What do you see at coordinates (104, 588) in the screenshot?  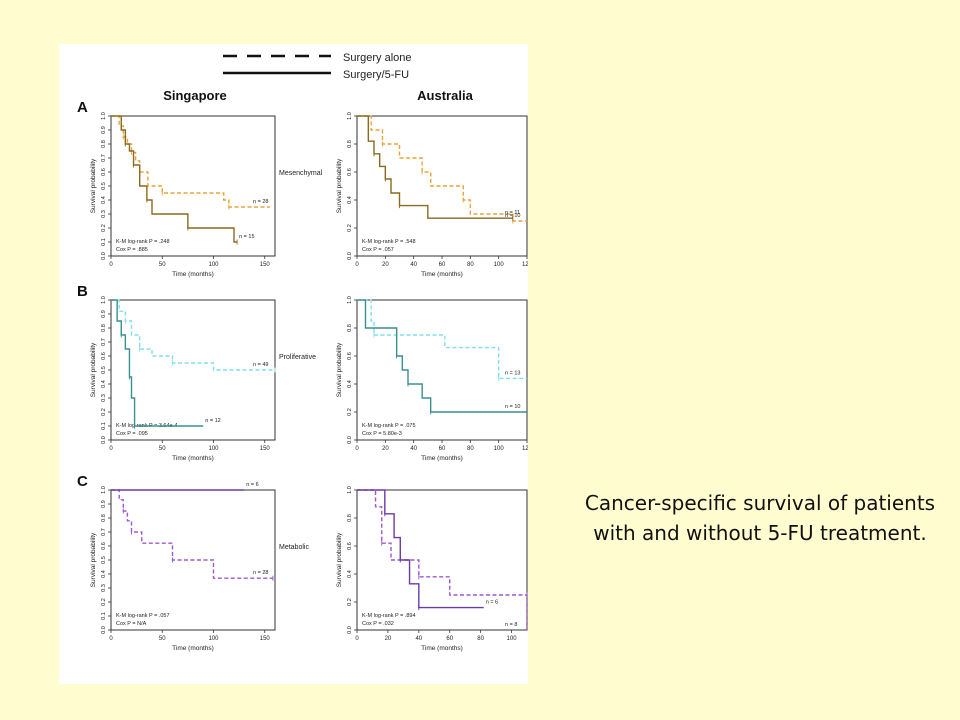 I see `y-tick-label: 0.3` at bounding box center [104, 588].